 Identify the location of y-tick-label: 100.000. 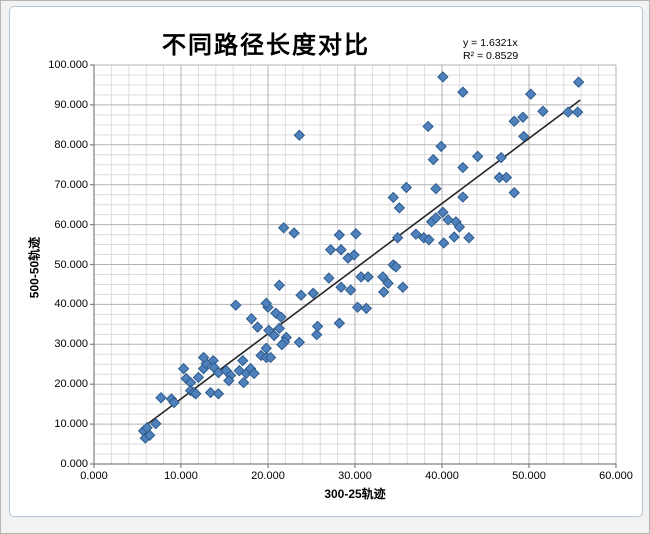
(68, 65).